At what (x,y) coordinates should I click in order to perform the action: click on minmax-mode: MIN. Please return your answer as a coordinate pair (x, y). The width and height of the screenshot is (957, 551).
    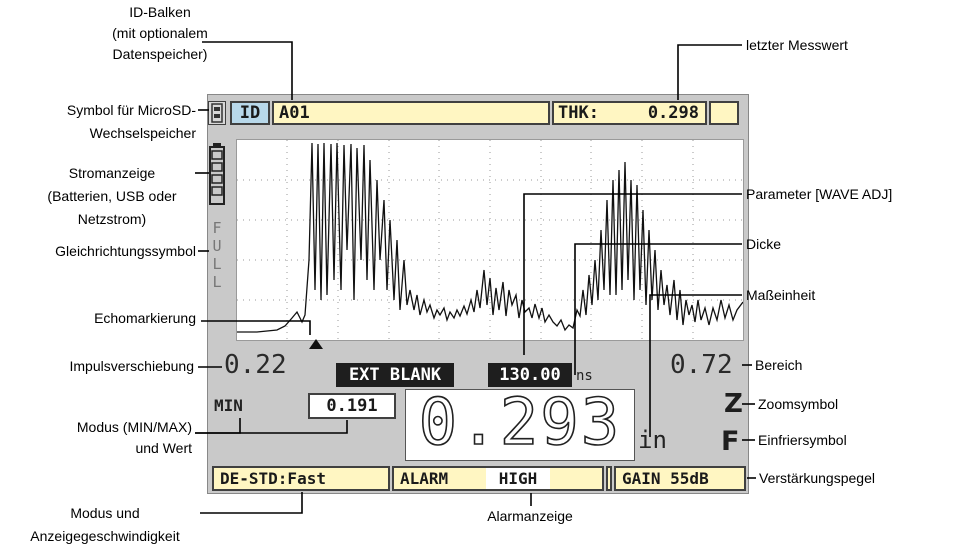
    Looking at the image, I should click on (228, 405).